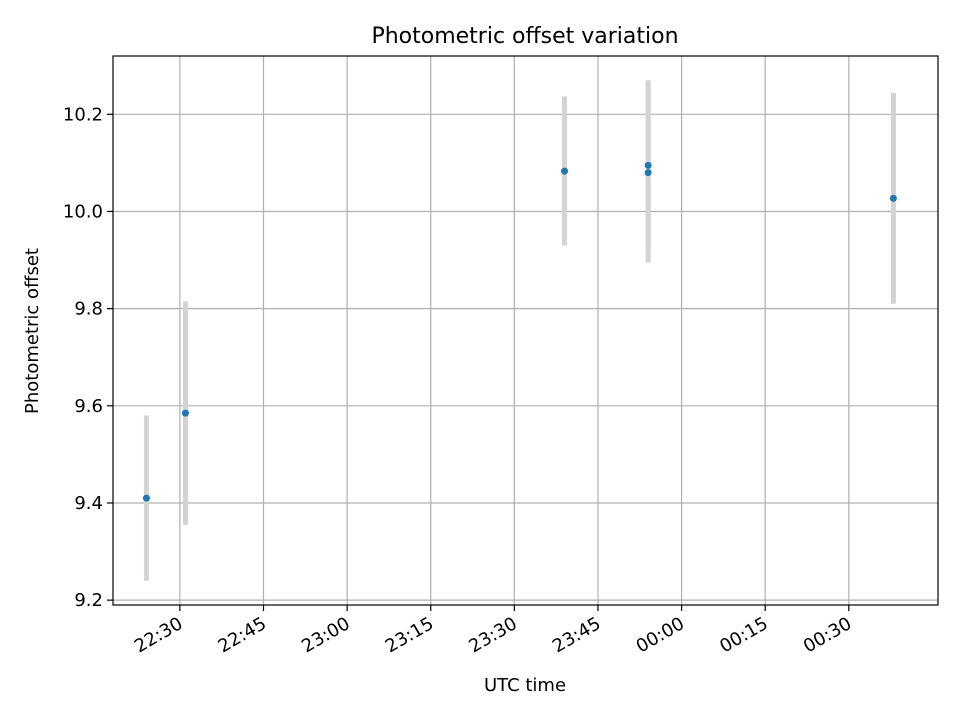 This screenshot has height=720, width=960. Describe the element at coordinates (32, 331) in the screenshot. I see `y-axis-label: Photometric offset` at that location.